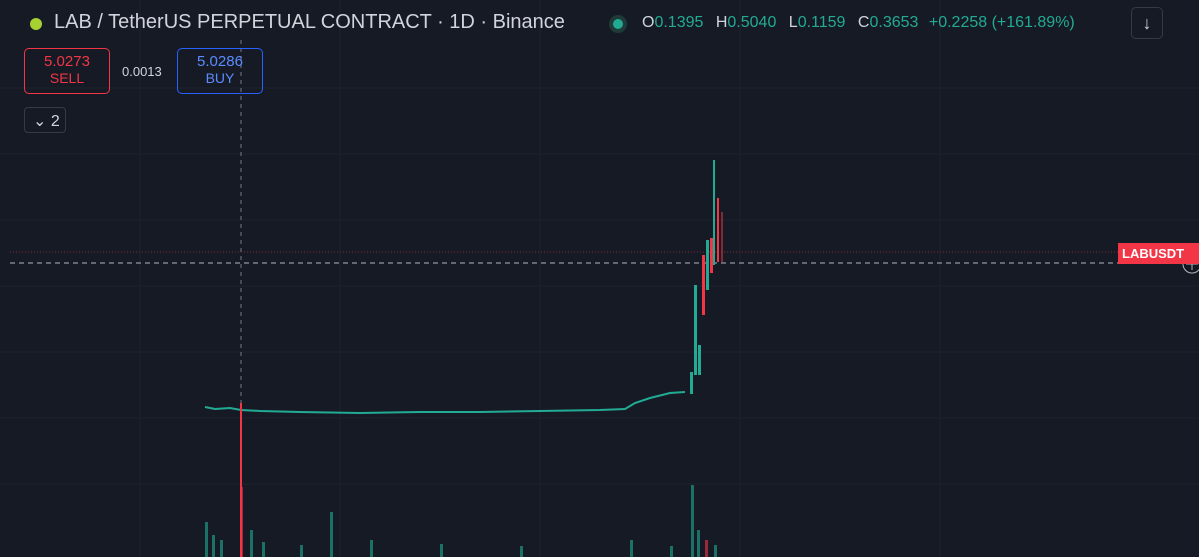  Describe the element at coordinates (706, 277) in the screenshot. I see `candles-spike` at that location.